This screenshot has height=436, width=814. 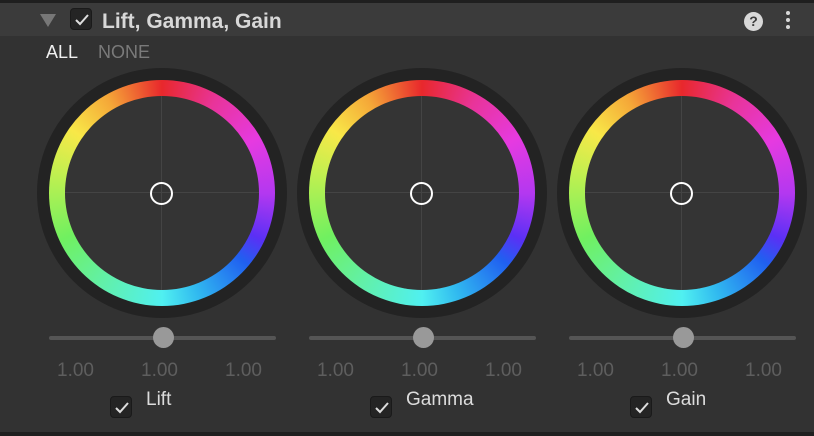 I want to click on gamma-wheel-handle, so click(x=421, y=193).